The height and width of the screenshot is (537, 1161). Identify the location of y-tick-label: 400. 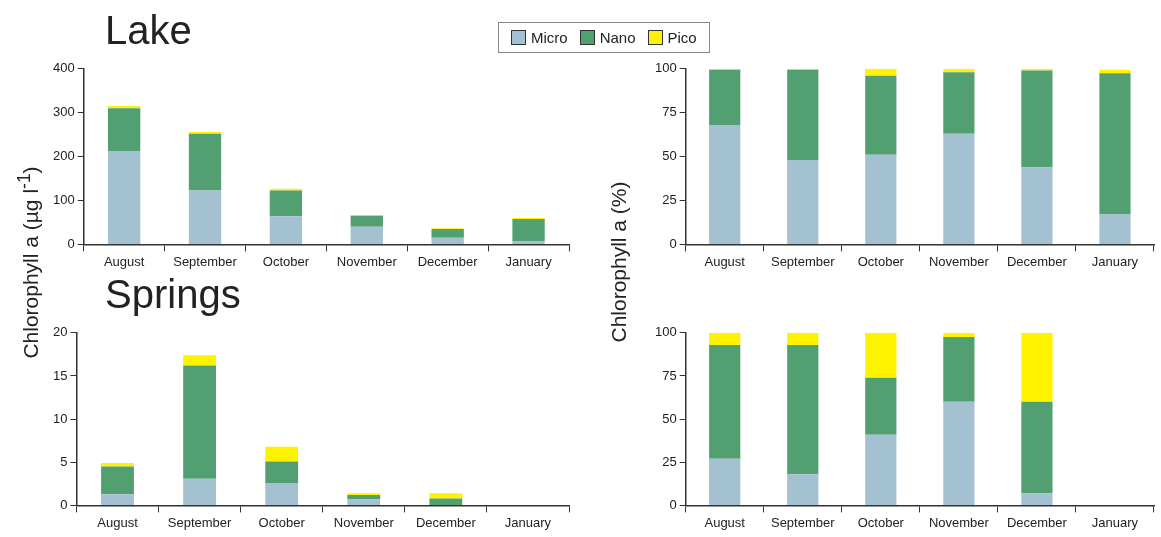
(63, 68).